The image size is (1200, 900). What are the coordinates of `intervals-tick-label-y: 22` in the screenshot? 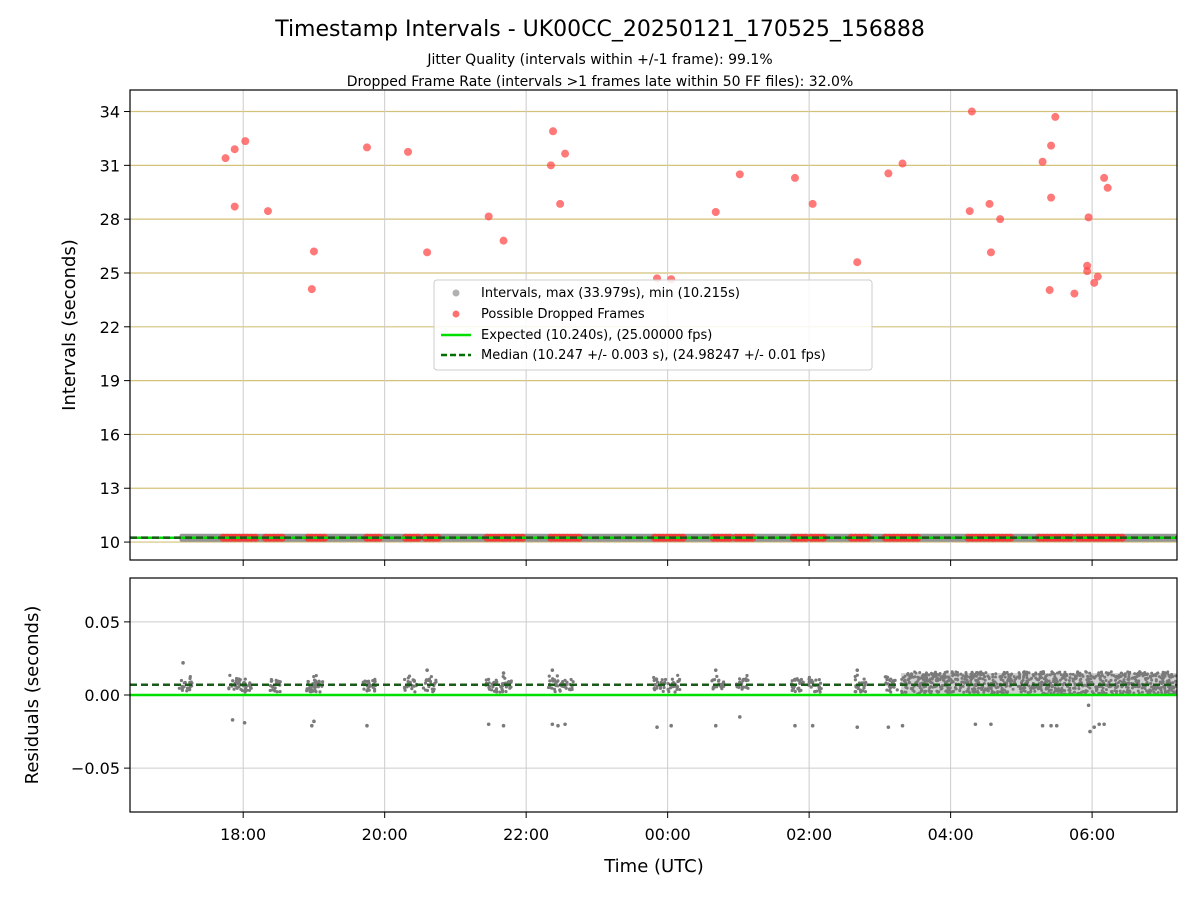 It's located at (110, 327).